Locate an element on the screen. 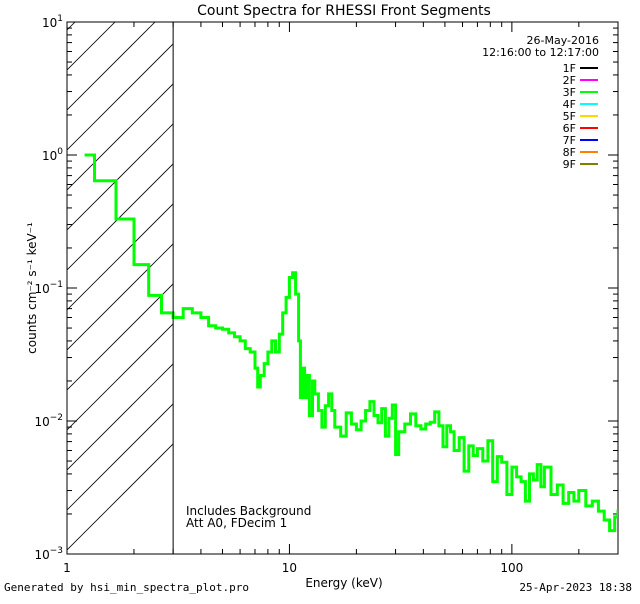 This screenshot has height=604, width=640. y-tick-label: 10⁻² is located at coordinates (48, 421).